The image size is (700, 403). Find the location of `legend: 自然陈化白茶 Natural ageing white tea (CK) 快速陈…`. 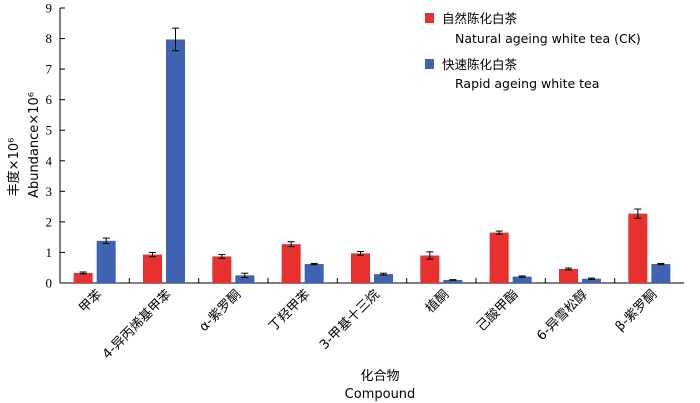

legend: 自然陈化白茶 Natural ageing white tea (CK) 快速陈… is located at coordinates (533, 51).